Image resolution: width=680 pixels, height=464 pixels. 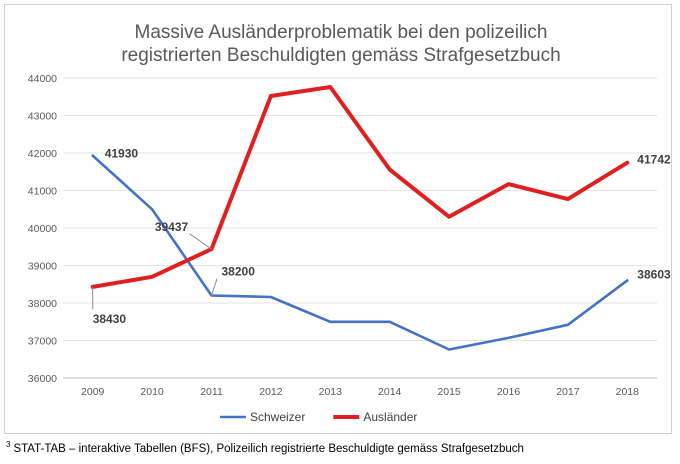 I want to click on x-axis-ticks: 2009 2010 2011 2012 2013 2014 2015 2016 2017 2018, so click(x=360, y=392).